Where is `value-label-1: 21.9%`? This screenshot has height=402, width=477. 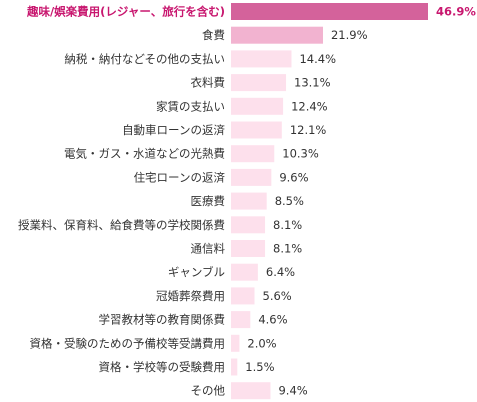
value-label-1: 21.9% is located at coordinates (349, 35).